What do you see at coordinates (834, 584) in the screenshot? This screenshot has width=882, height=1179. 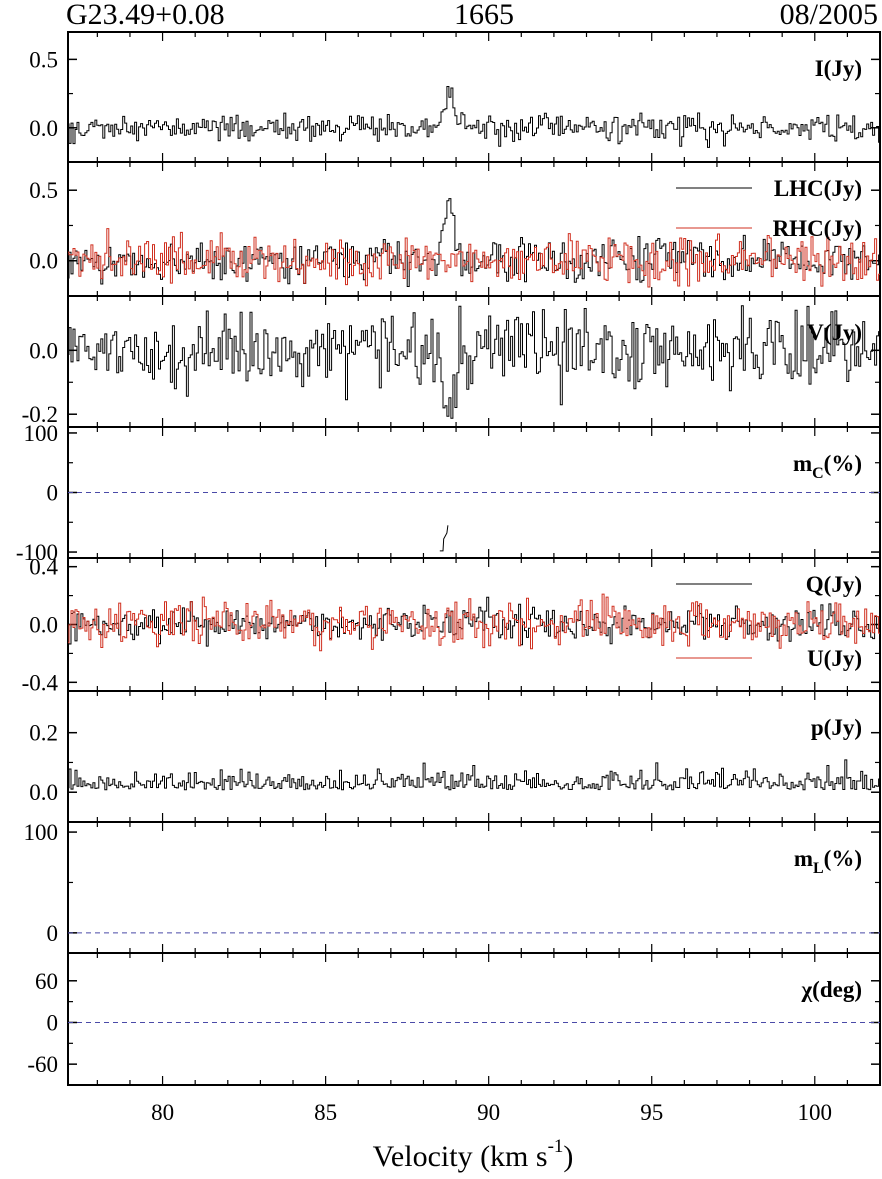 I see `legend-entry: Q(Jy)` at bounding box center [834, 584].